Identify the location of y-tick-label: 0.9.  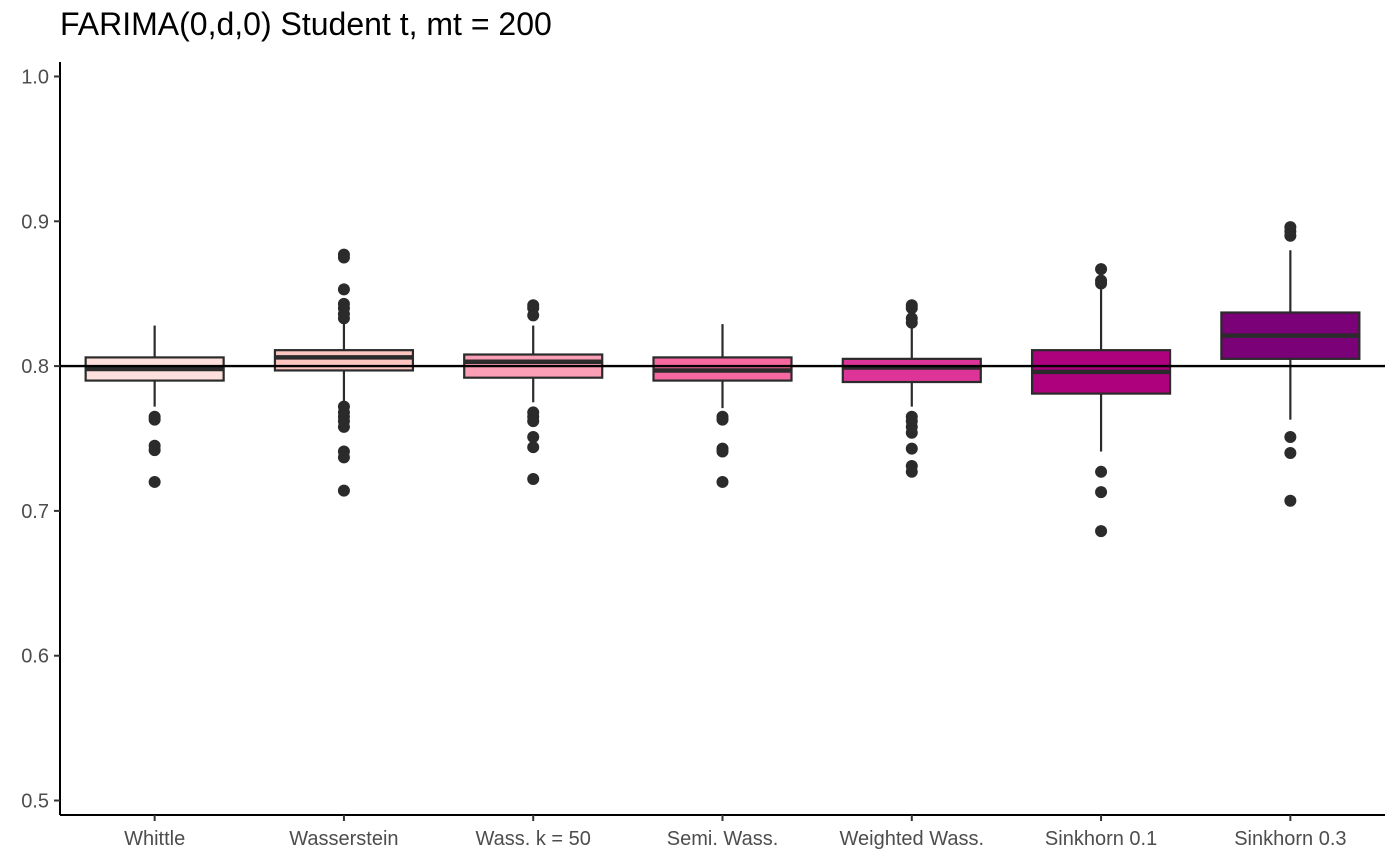
(35, 222).